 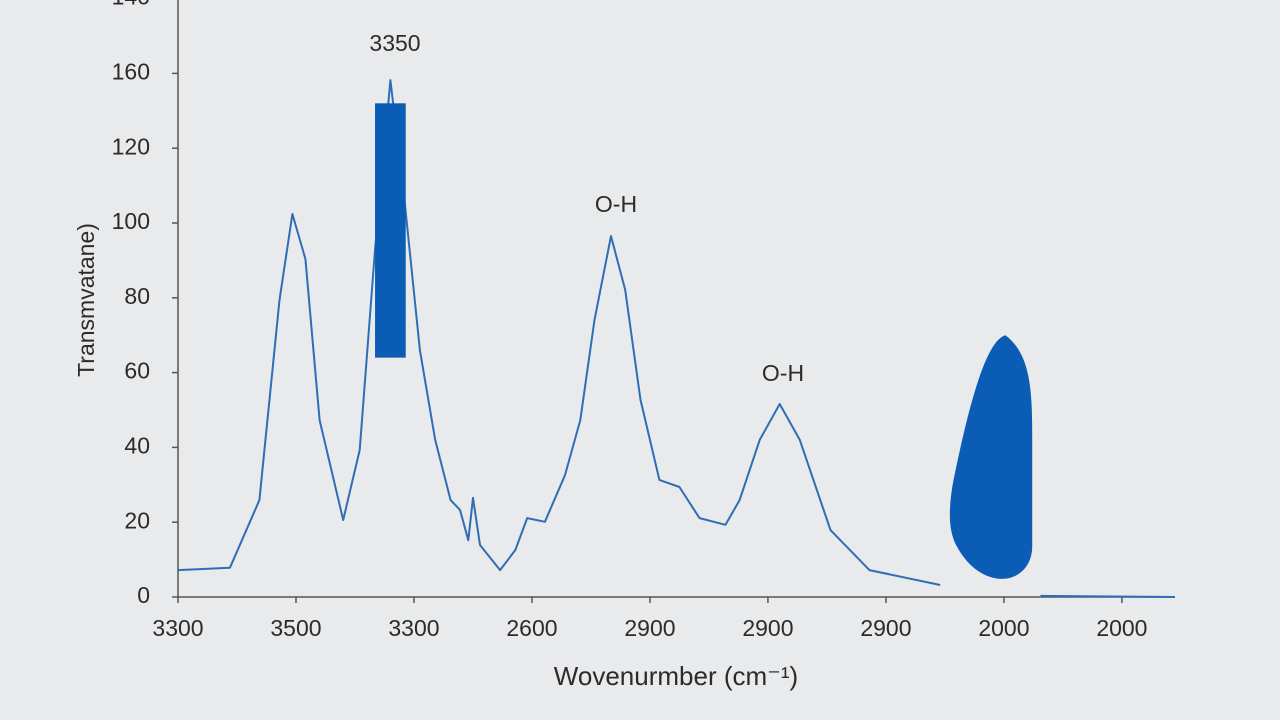 What do you see at coordinates (137, 520) in the screenshot?
I see `y-tick-label: 20` at bounding box center [137, 520].